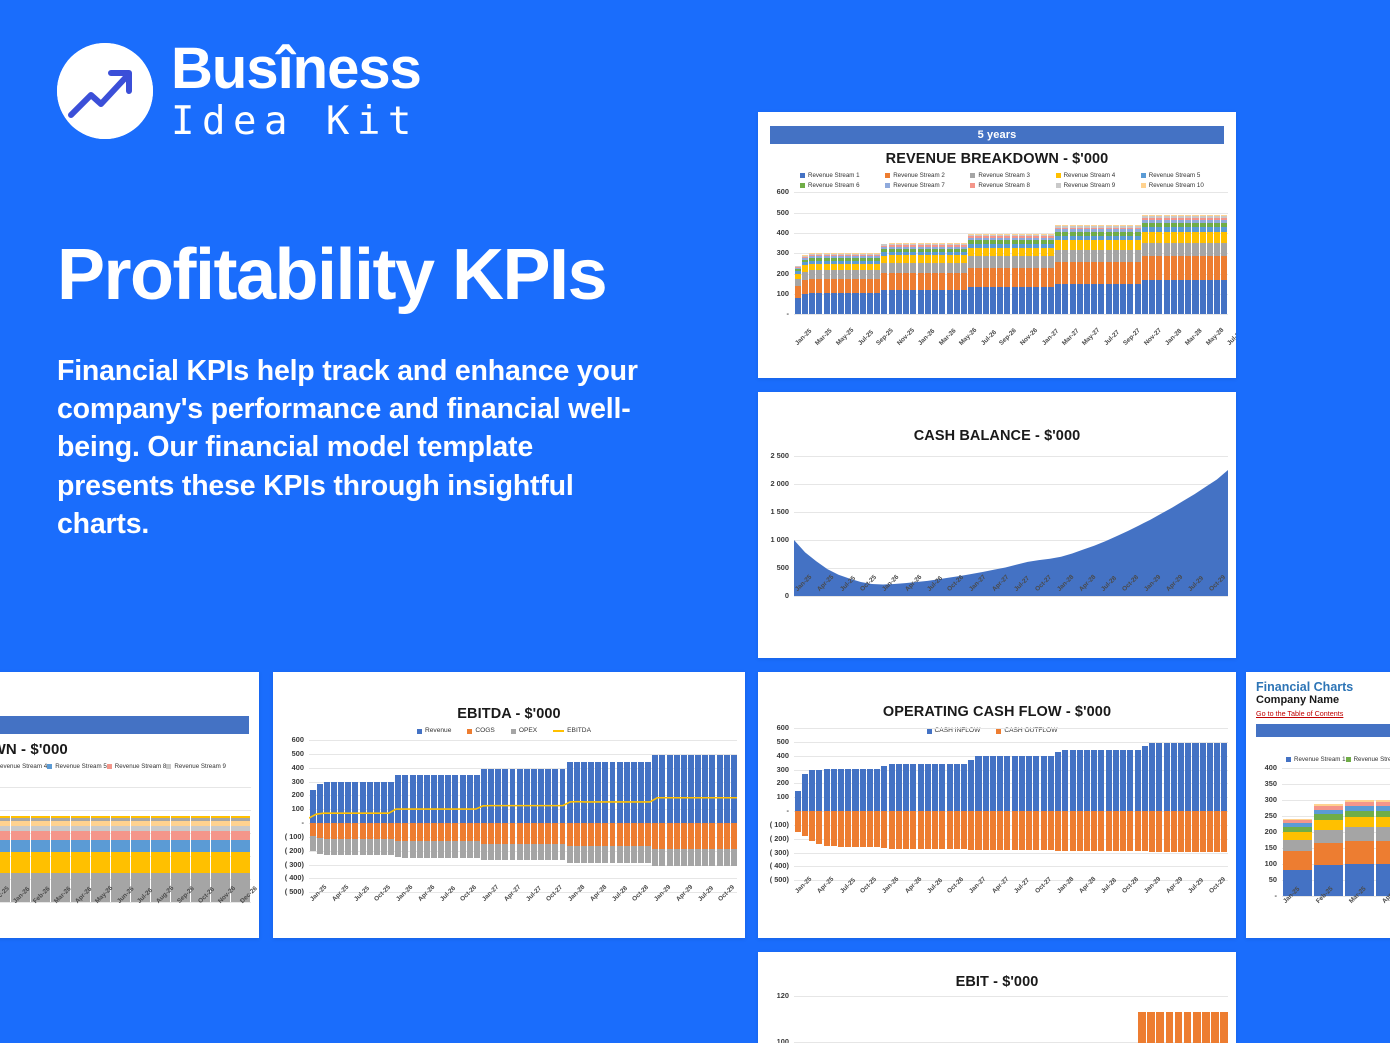 The image size is (1390, 1043). I want to click on table-of-contents-link: Go to the Table of Contents, so click(1300, 713).